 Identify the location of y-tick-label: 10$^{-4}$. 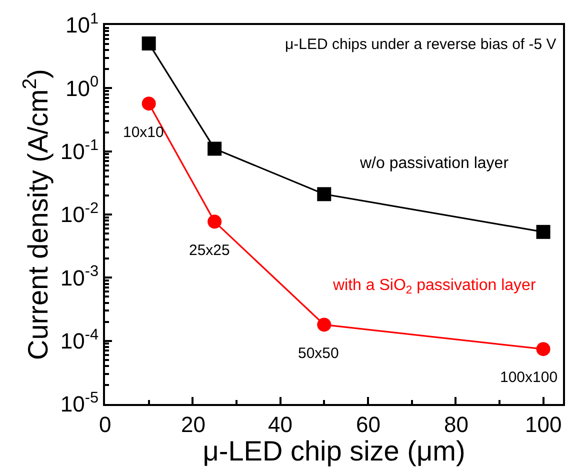
(80, 340).